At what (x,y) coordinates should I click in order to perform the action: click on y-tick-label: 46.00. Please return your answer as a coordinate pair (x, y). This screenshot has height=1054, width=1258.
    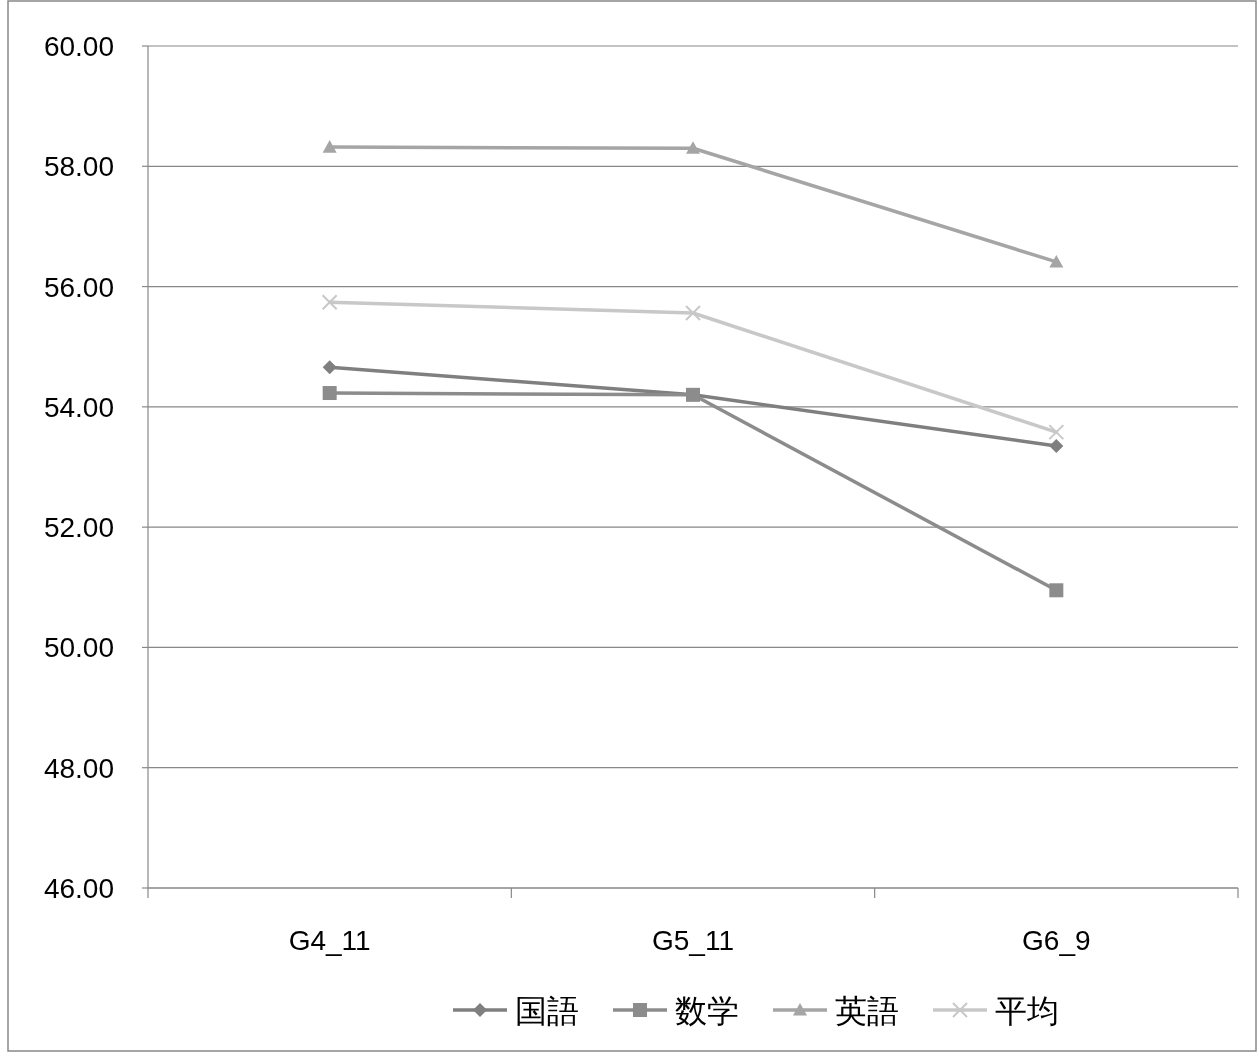
    Looking at the image, I should click on (78, 888).